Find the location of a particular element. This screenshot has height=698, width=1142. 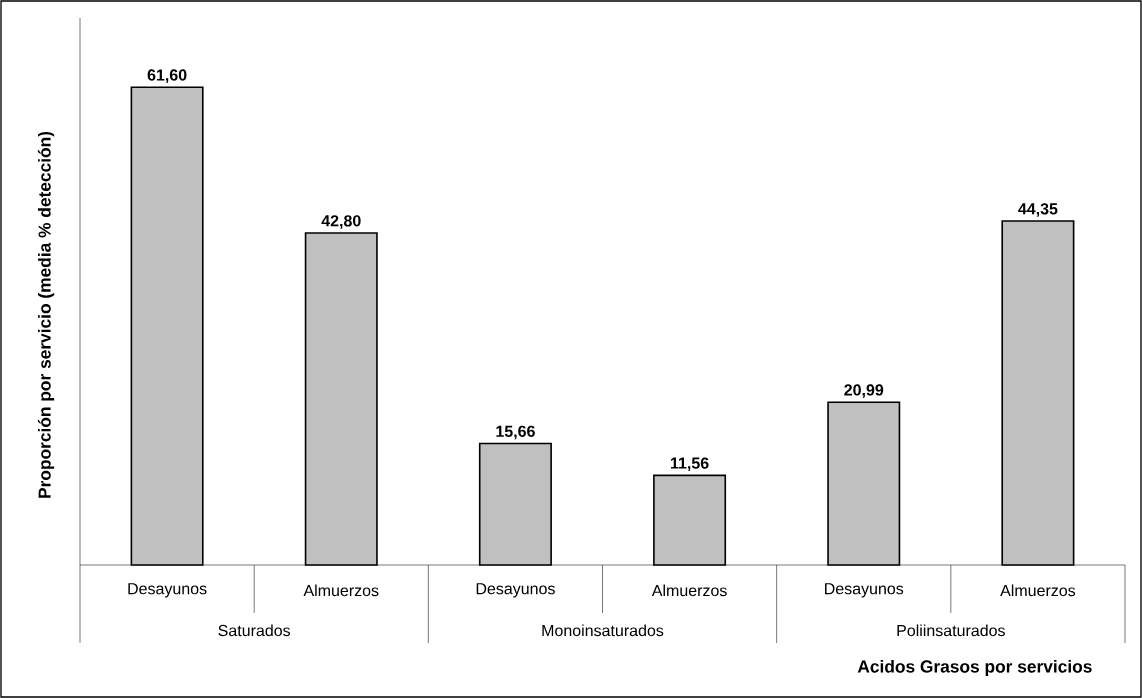

text: Saturados is located at coordinates (254, 630).